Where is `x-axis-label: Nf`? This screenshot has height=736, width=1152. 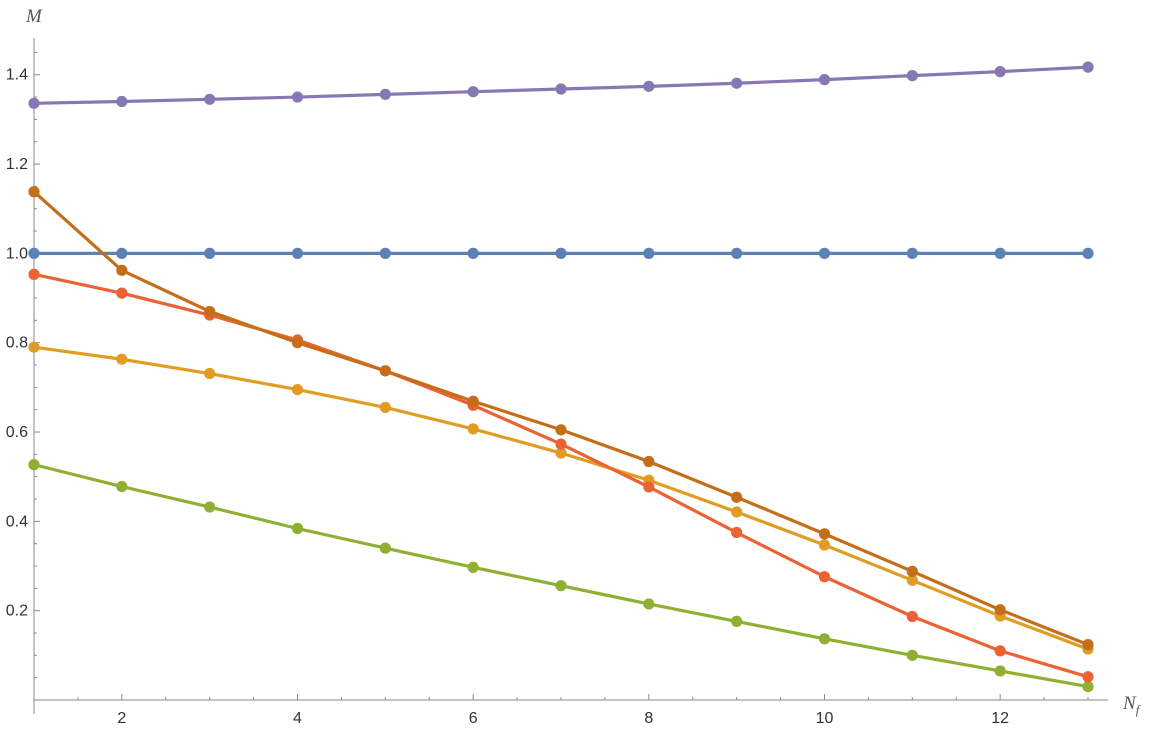
x-axis-label: Nf is located at coordinates (1132, 705).